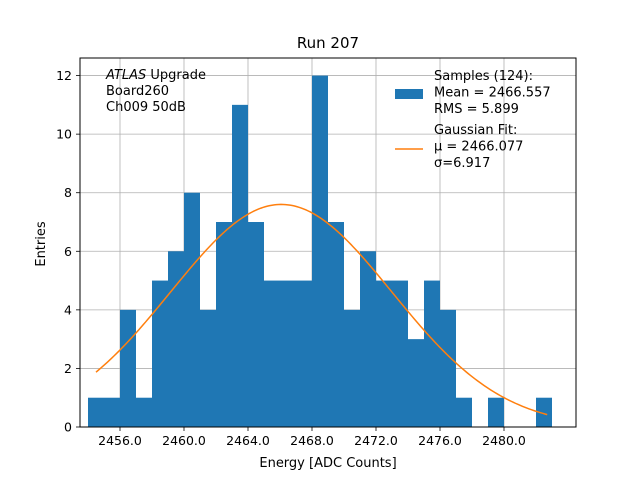 This screenshot has width=640, height=480. Describe the element at coordinates (475, 130) in the screenshot. I see `legend-label-fit: Gaussian Fit:` at that location.